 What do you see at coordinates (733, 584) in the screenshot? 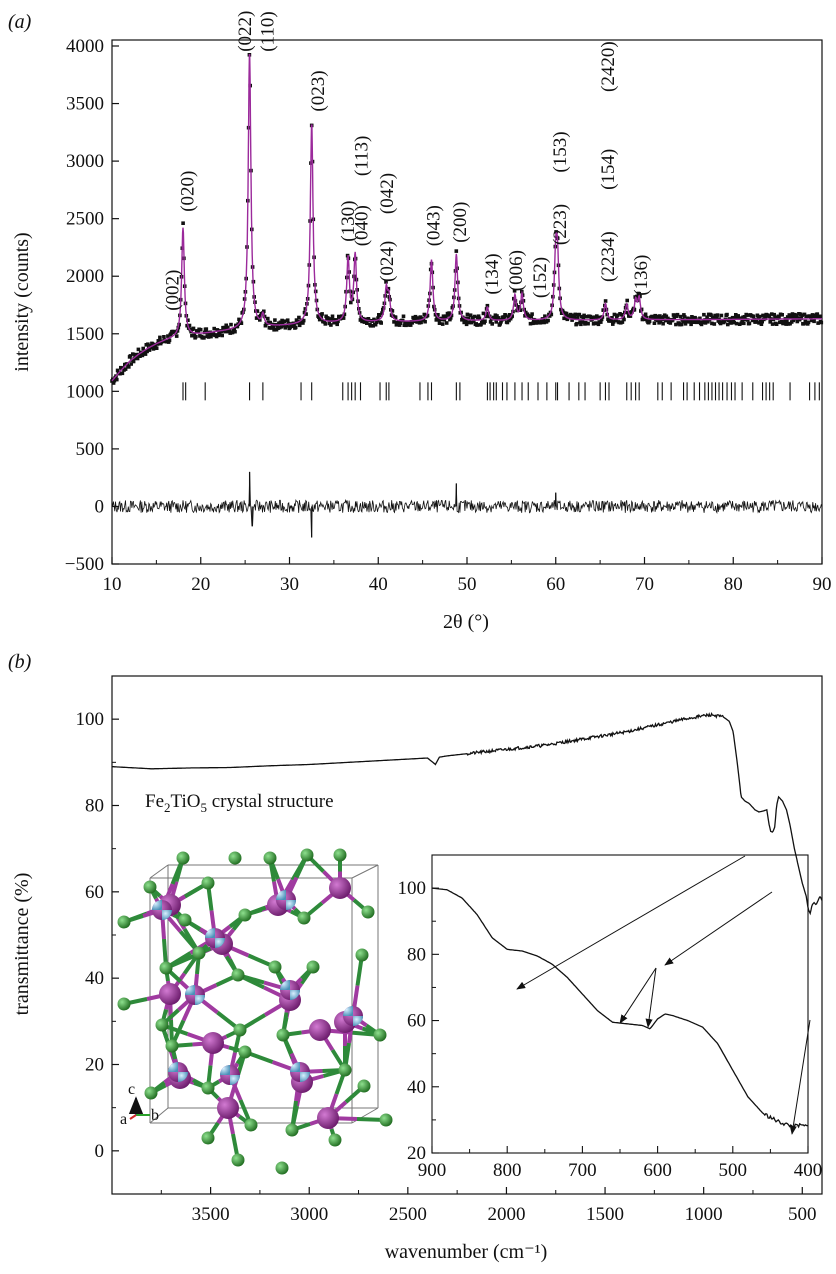
I see `x-tick-label: 80` at bounding box center [733, 584].